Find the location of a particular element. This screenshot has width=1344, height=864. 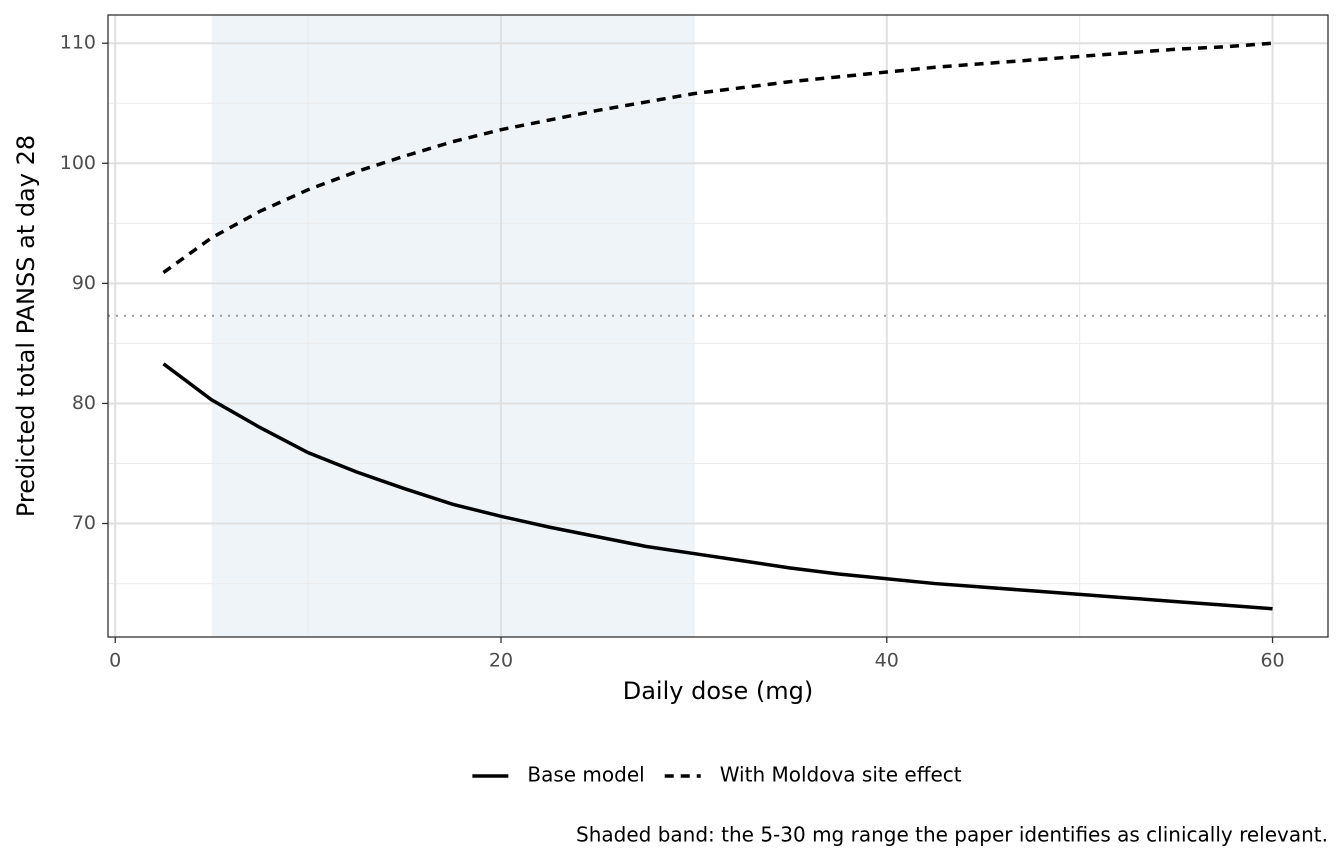

legend-label: With Moldova site effect is located at coordinates (841, 775).